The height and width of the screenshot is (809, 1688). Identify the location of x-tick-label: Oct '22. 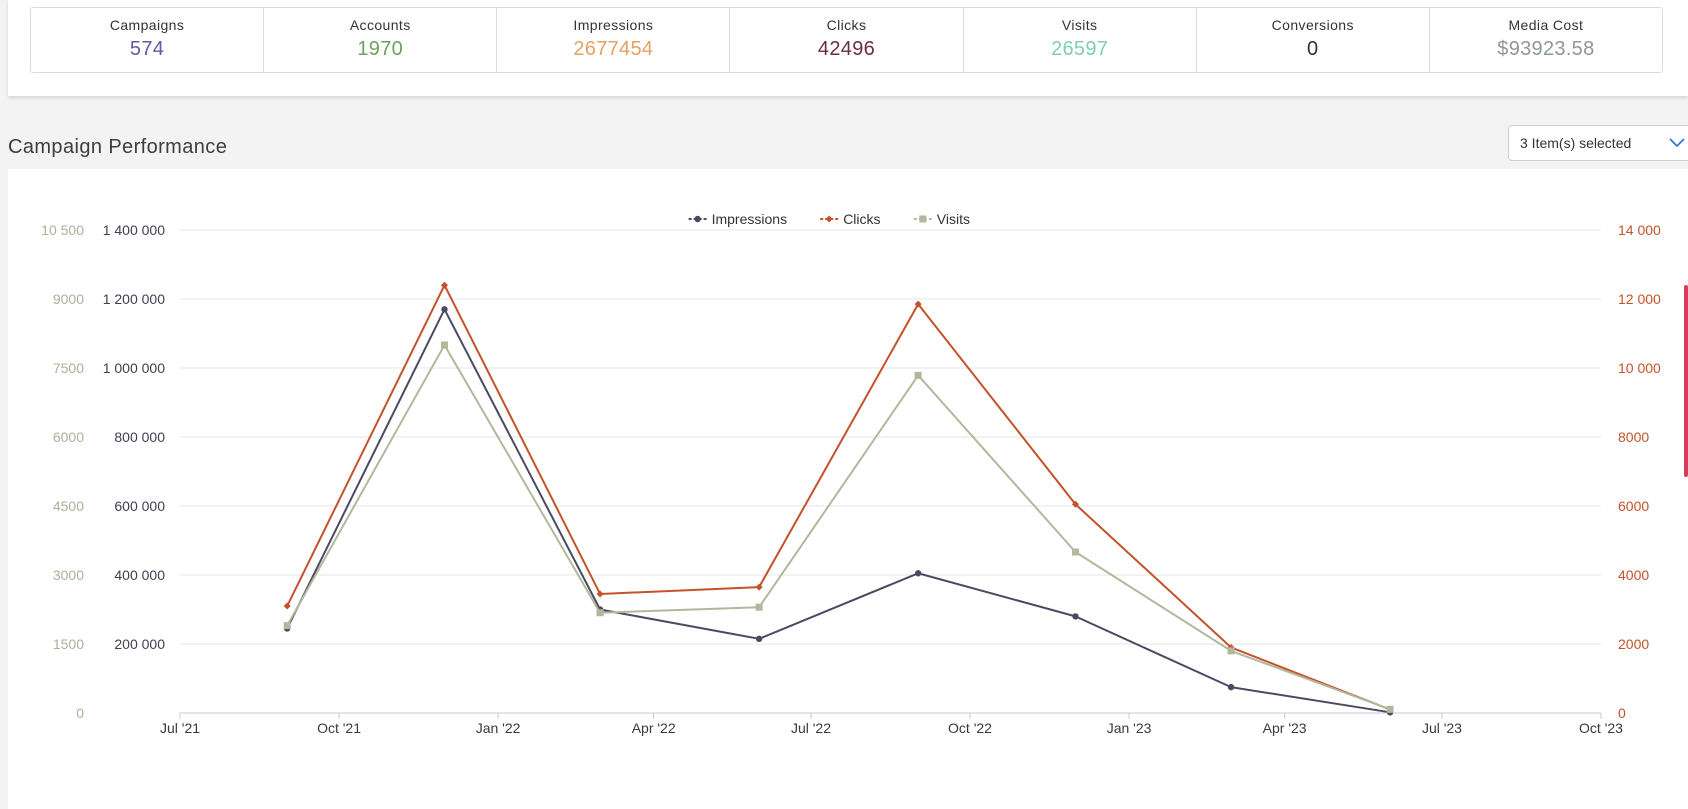
(970, 728).